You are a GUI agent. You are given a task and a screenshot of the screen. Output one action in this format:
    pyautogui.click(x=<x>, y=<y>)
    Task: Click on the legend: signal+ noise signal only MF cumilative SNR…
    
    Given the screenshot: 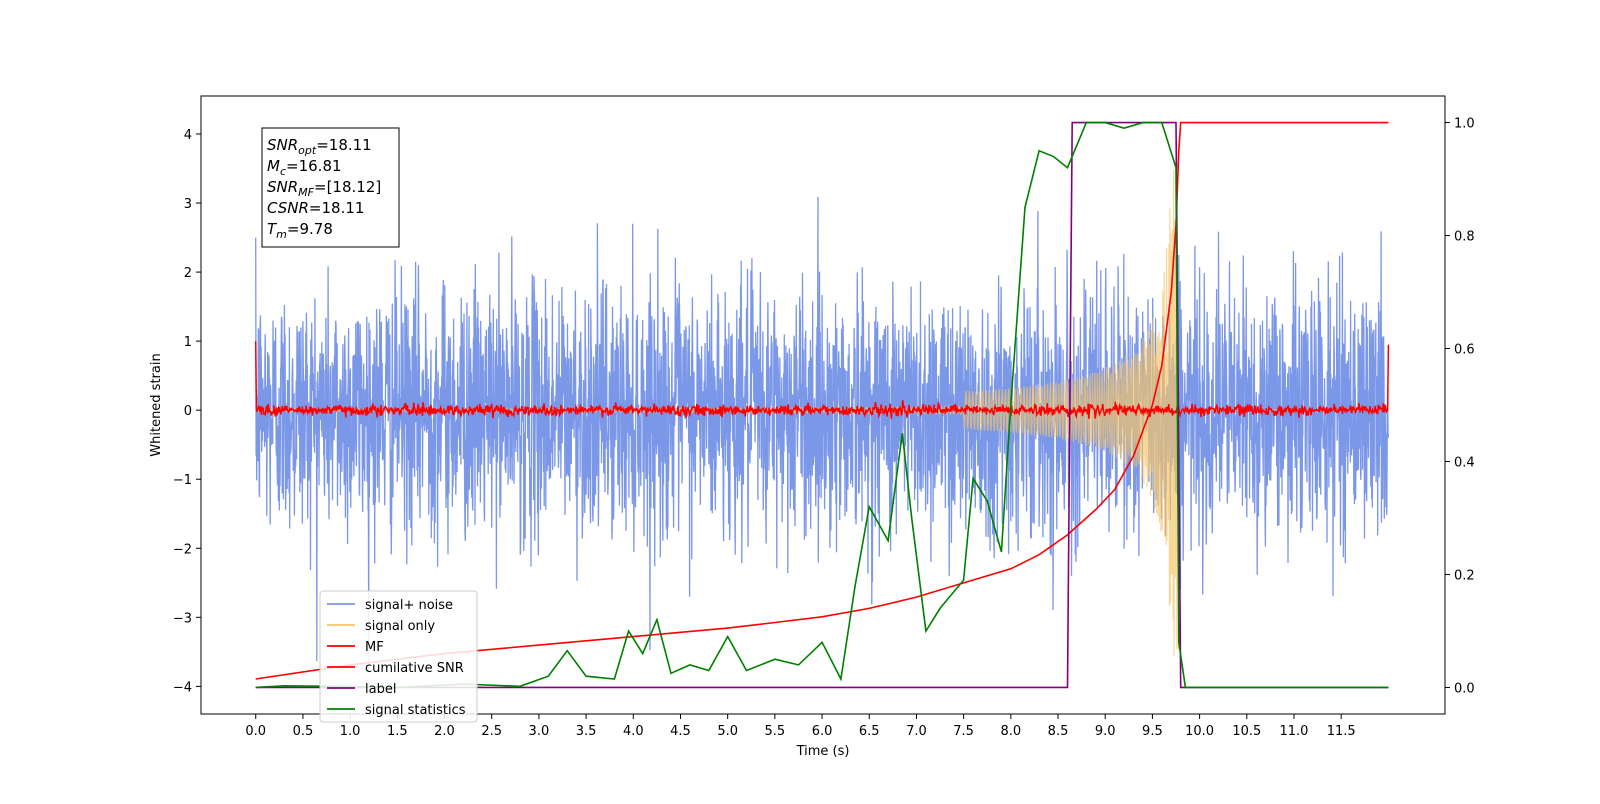 What is the action you would take?
    pyautogui.click(x=398, y=656)
    